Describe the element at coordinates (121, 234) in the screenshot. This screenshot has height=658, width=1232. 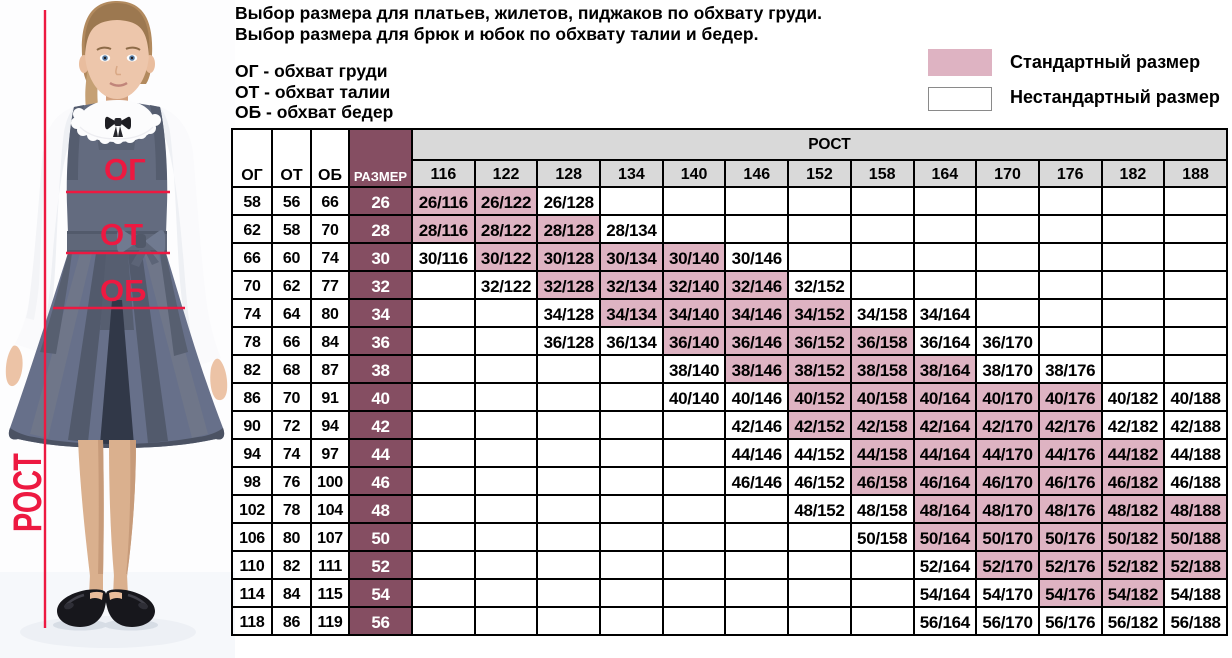
I see `svg-text: ОТ` at that location.